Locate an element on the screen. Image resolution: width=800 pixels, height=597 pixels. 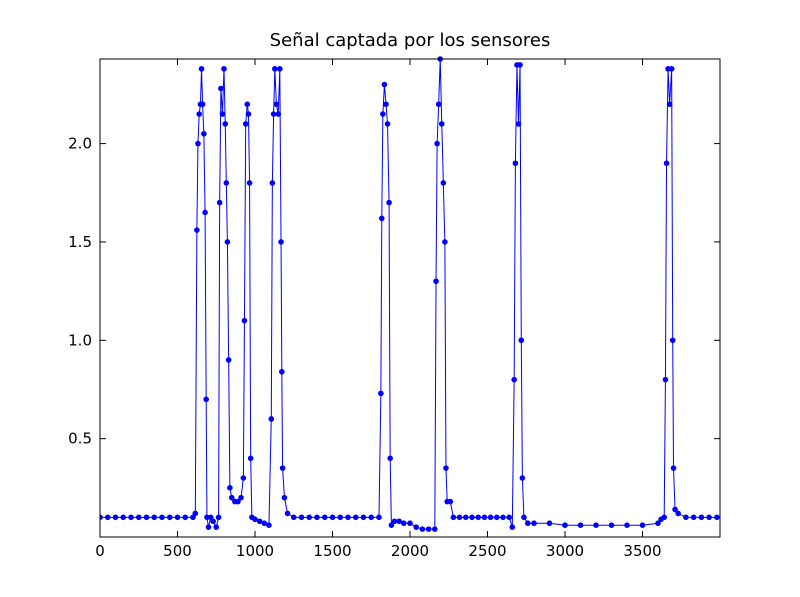
x-tick-label: 3500 is located at coordinates (642, 551).